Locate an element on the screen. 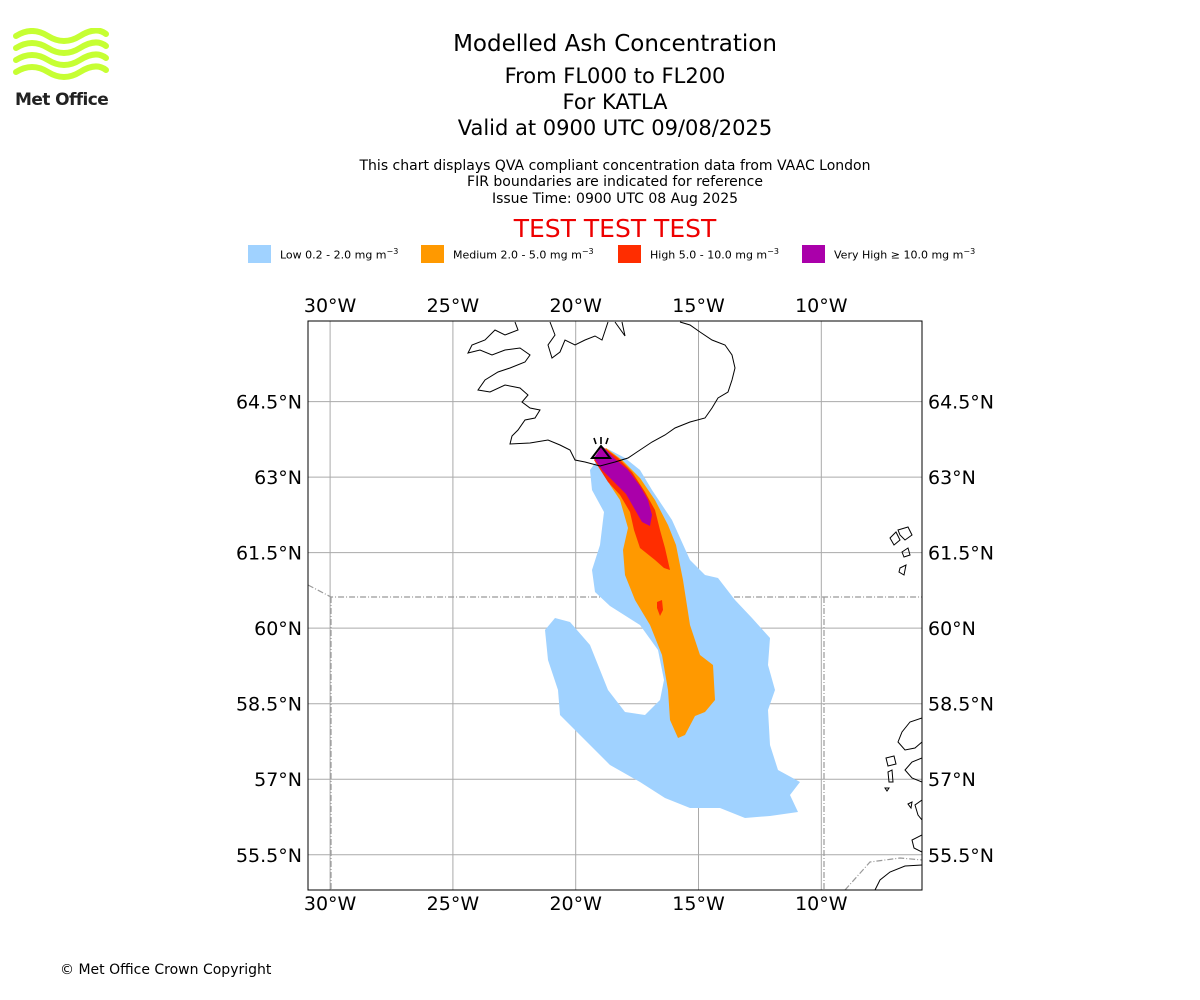  lon-tick-label-top: 10°W is located at coordinates (821, 306).